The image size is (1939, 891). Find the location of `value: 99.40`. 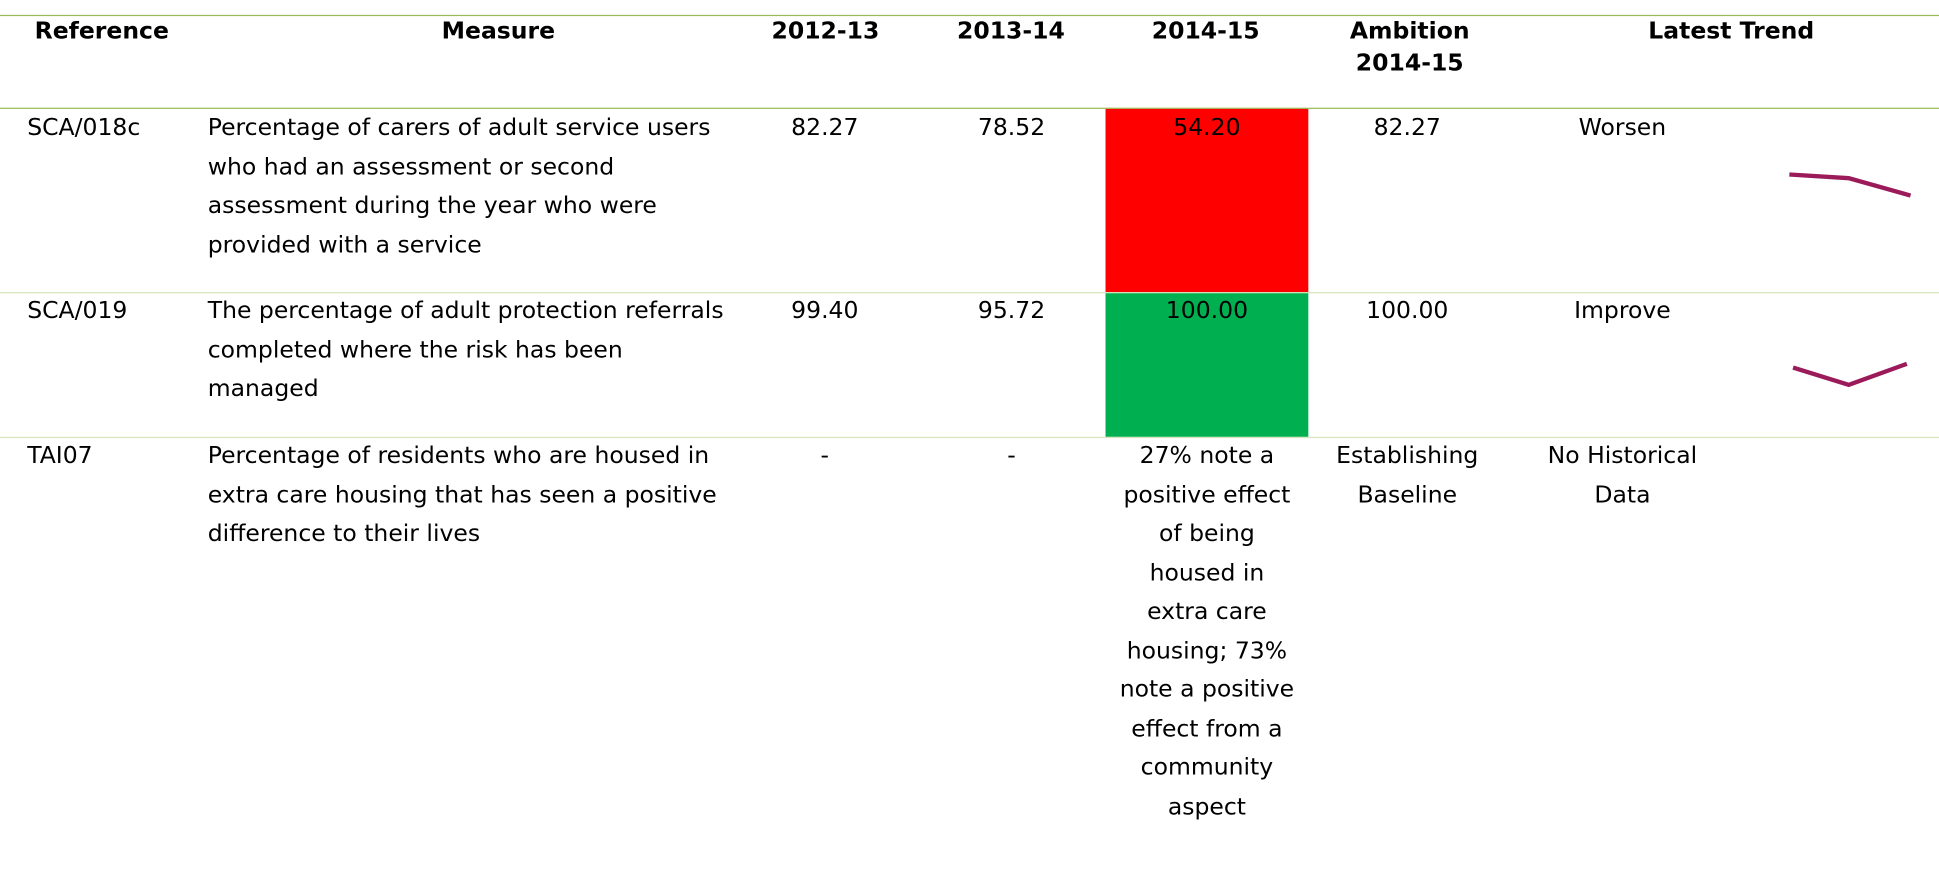

value: 99.40 is located at coordinates (825, 311).